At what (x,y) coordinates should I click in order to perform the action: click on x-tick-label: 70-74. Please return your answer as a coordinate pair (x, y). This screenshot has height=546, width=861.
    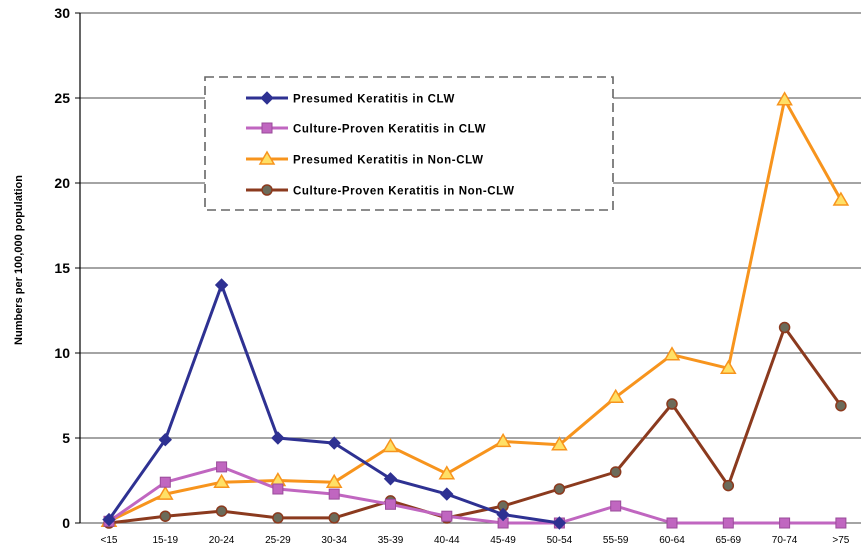
    Looking at the image, I should click on (785, 540).